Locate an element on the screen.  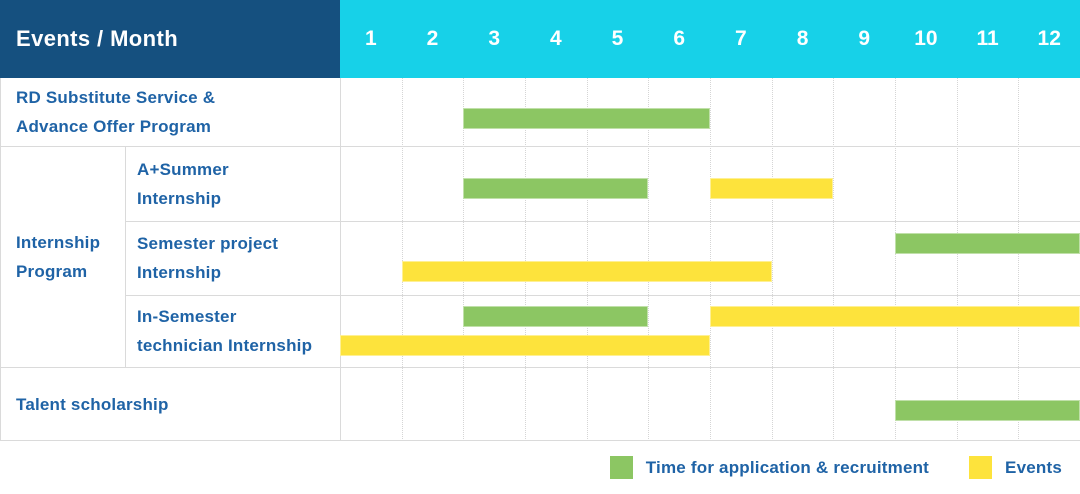
month-header-8: 8 is located at coordinates (802, 38).